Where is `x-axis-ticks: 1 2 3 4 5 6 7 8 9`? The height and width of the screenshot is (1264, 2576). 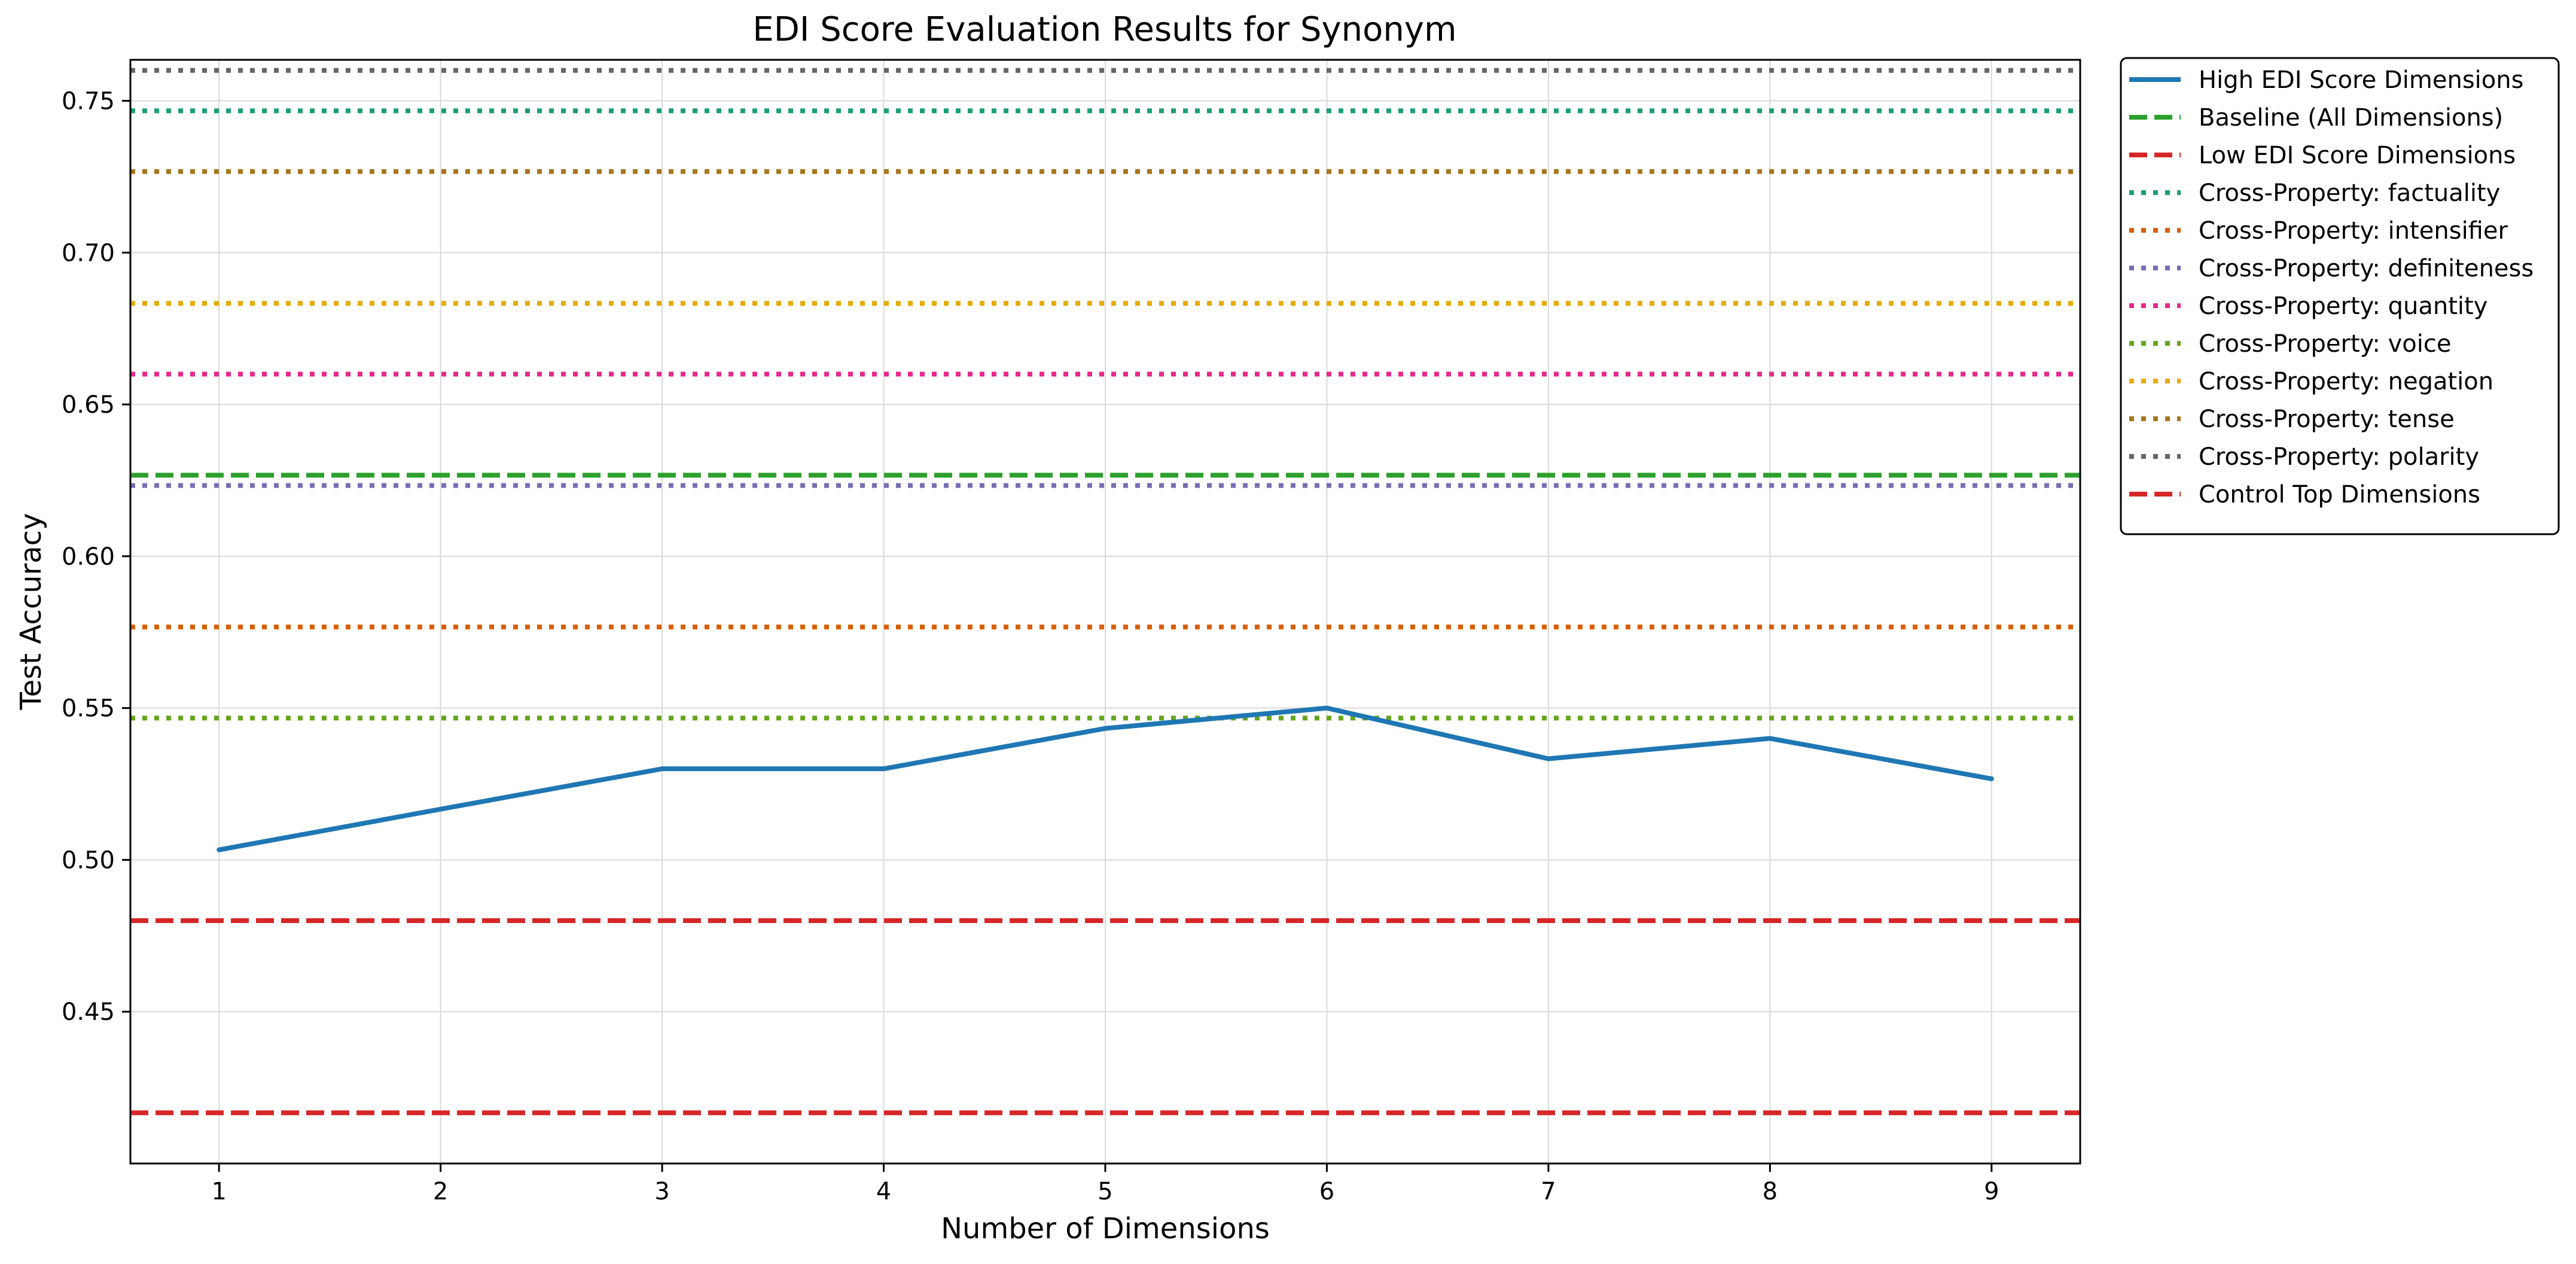
x-axis-ticks: 1 2 3 4 5 6 7 8 9 is located at coordinates (1105, 1184).